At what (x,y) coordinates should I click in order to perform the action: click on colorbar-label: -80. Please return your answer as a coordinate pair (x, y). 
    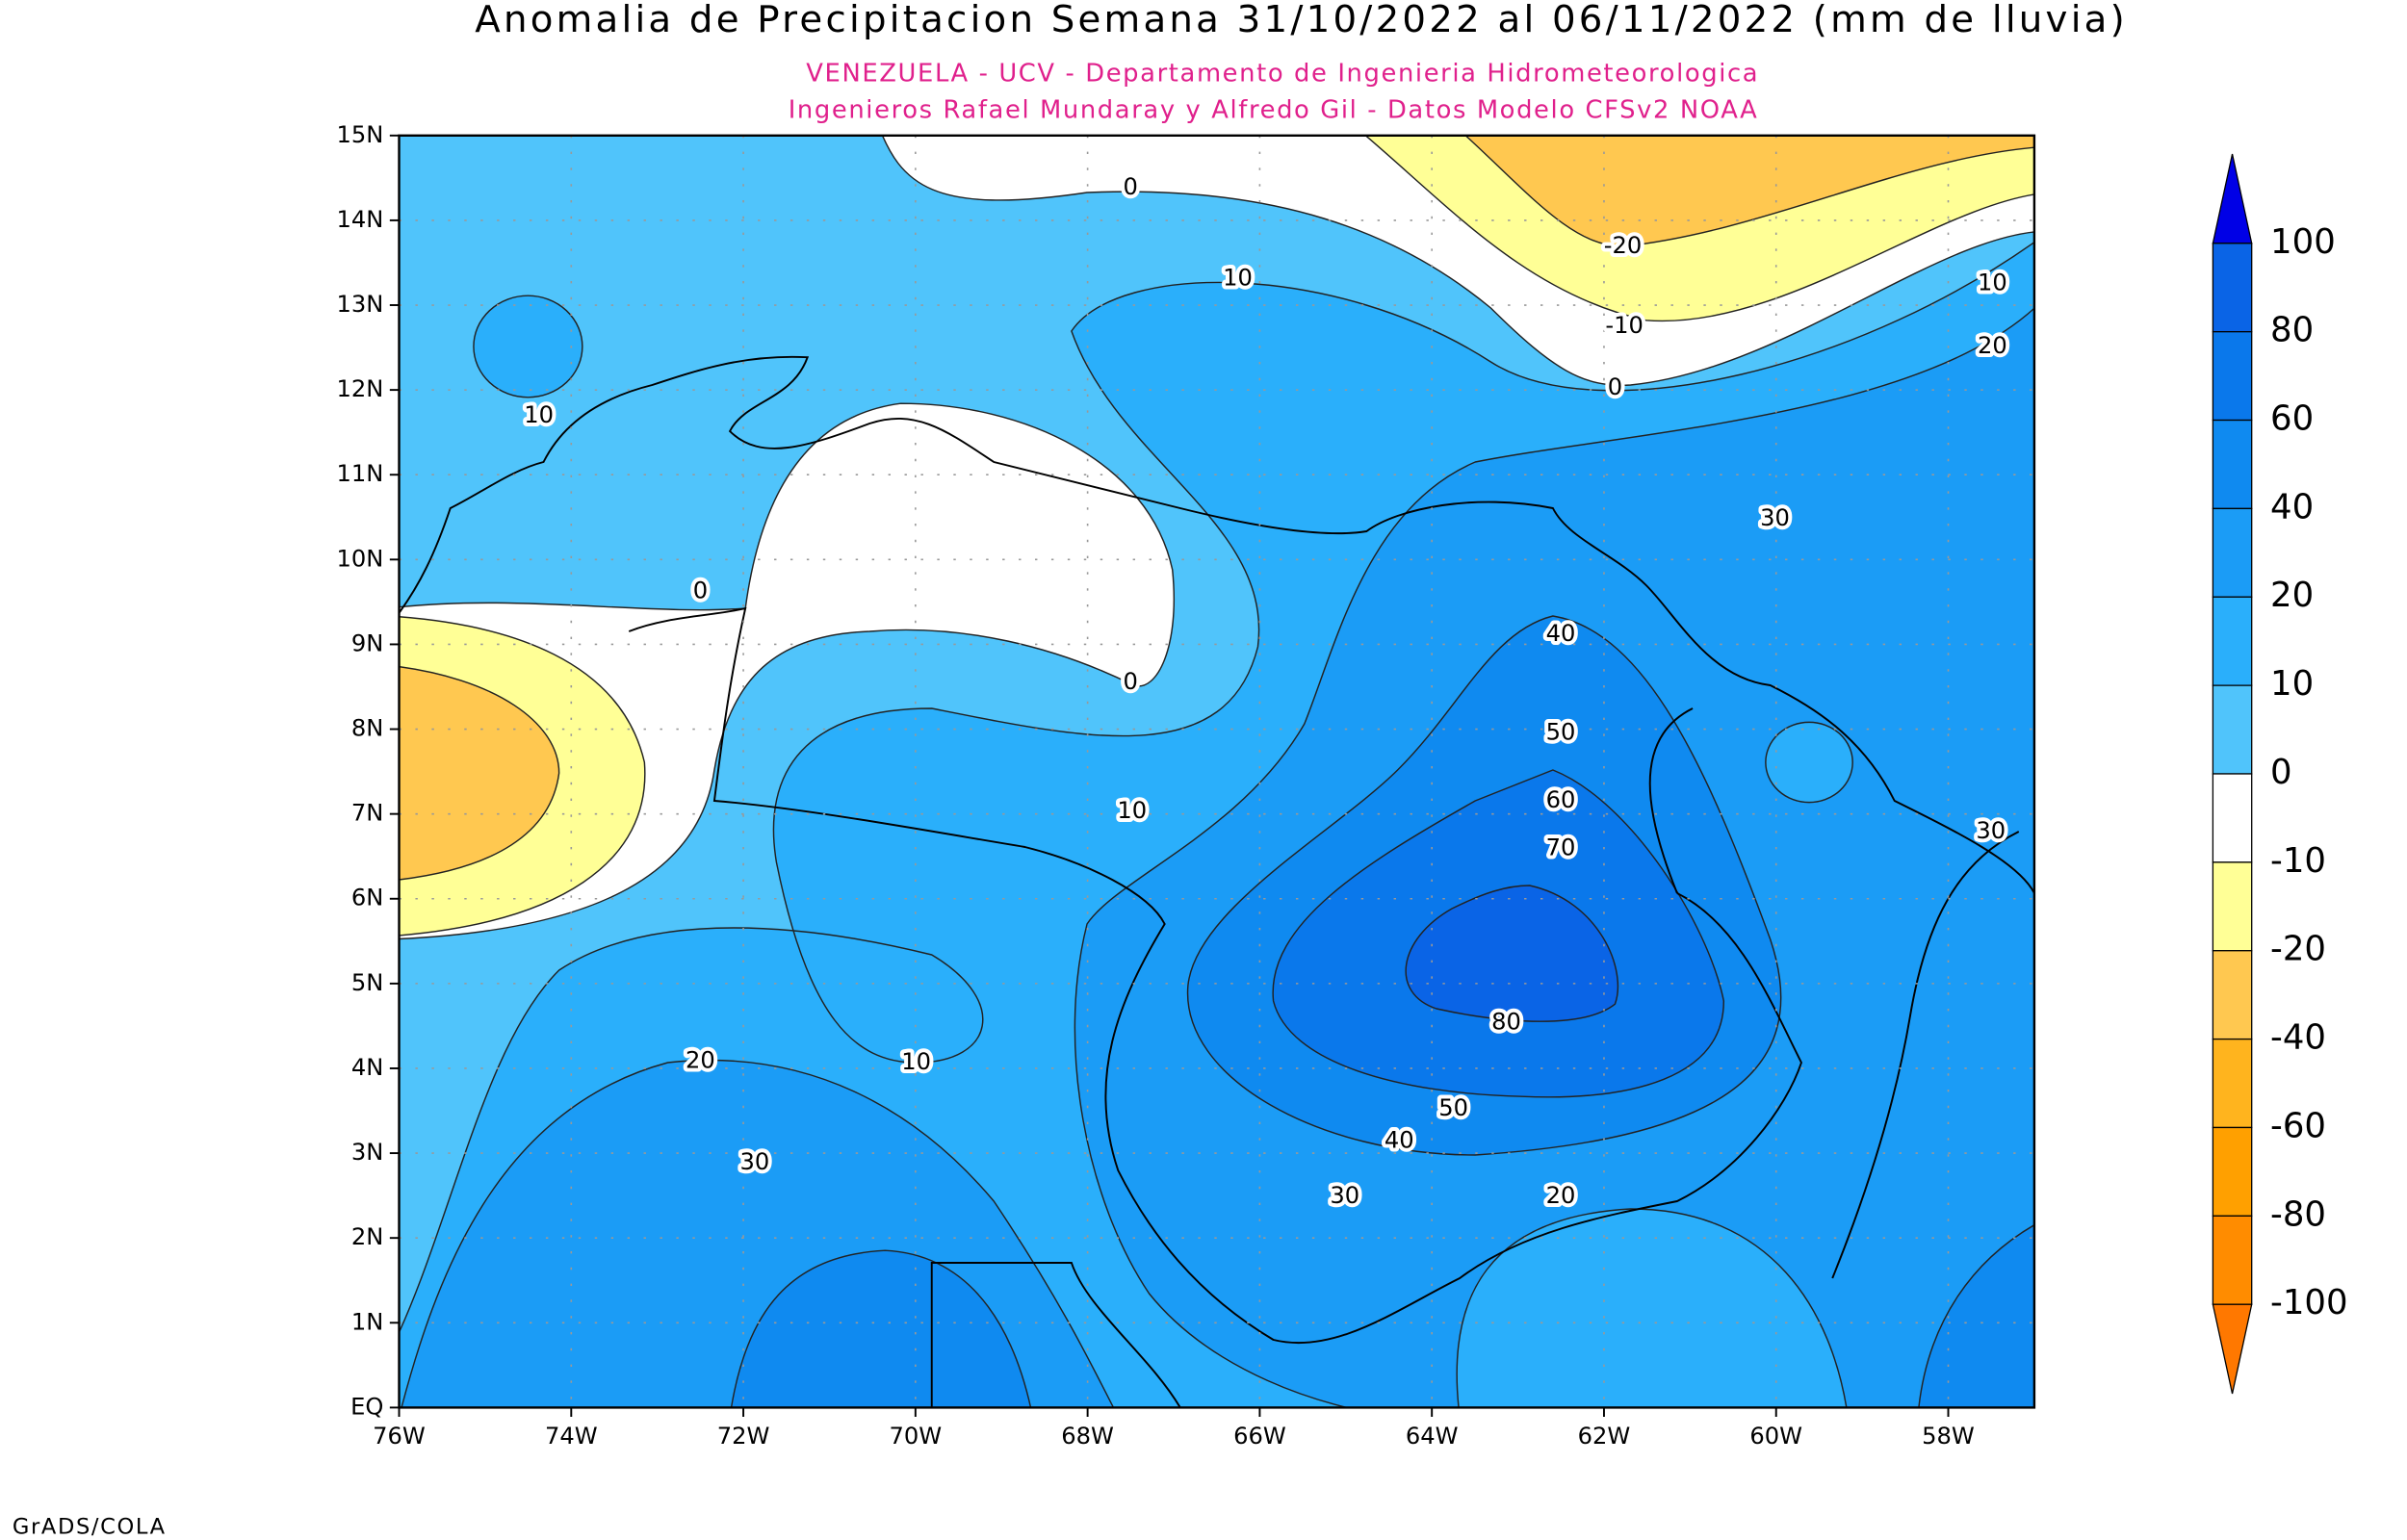
    Looking at the image, I should click on (2298, 1214).